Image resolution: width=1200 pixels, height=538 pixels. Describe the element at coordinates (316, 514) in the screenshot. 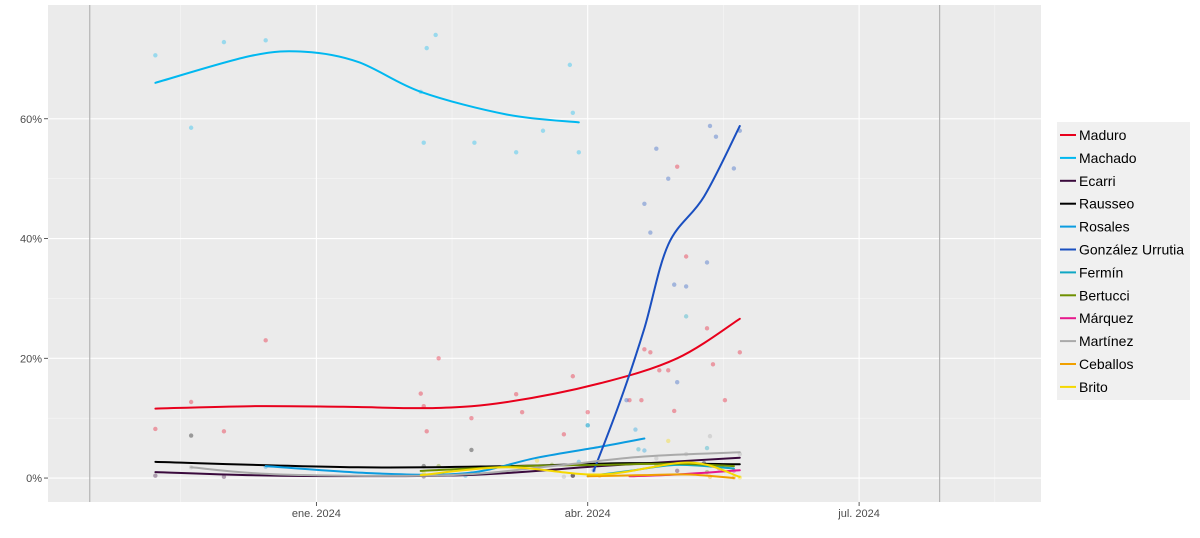

I see `x-tick-label: ene. 2024` at that location.